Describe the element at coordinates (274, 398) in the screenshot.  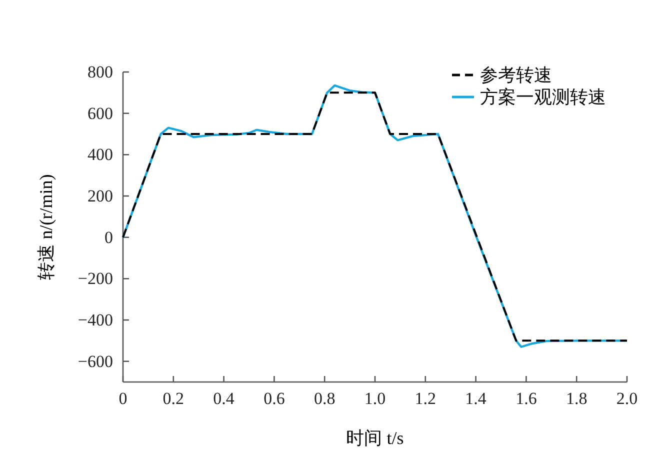
I see `x-tick-label: 0.6` at that location.